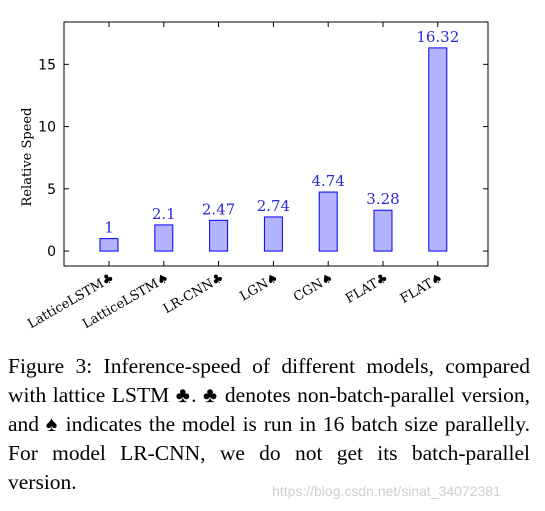 The width and height of the screenshot is (545, 511). Describe the element at coordinates (47, 128) in the screenshot. I see `y-tick-label: 10` at that location.